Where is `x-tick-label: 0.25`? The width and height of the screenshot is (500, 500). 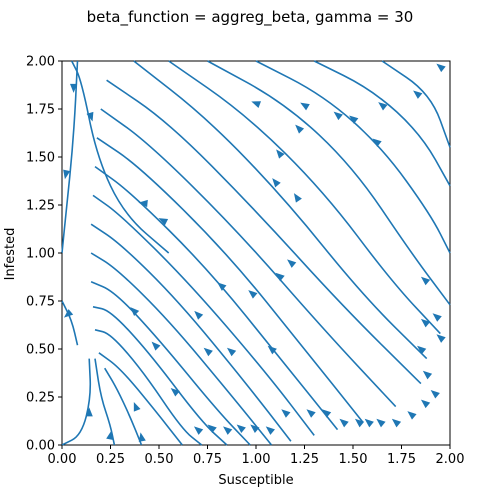
x-tick-label: 0.25 is located at coordinates (110, 459).